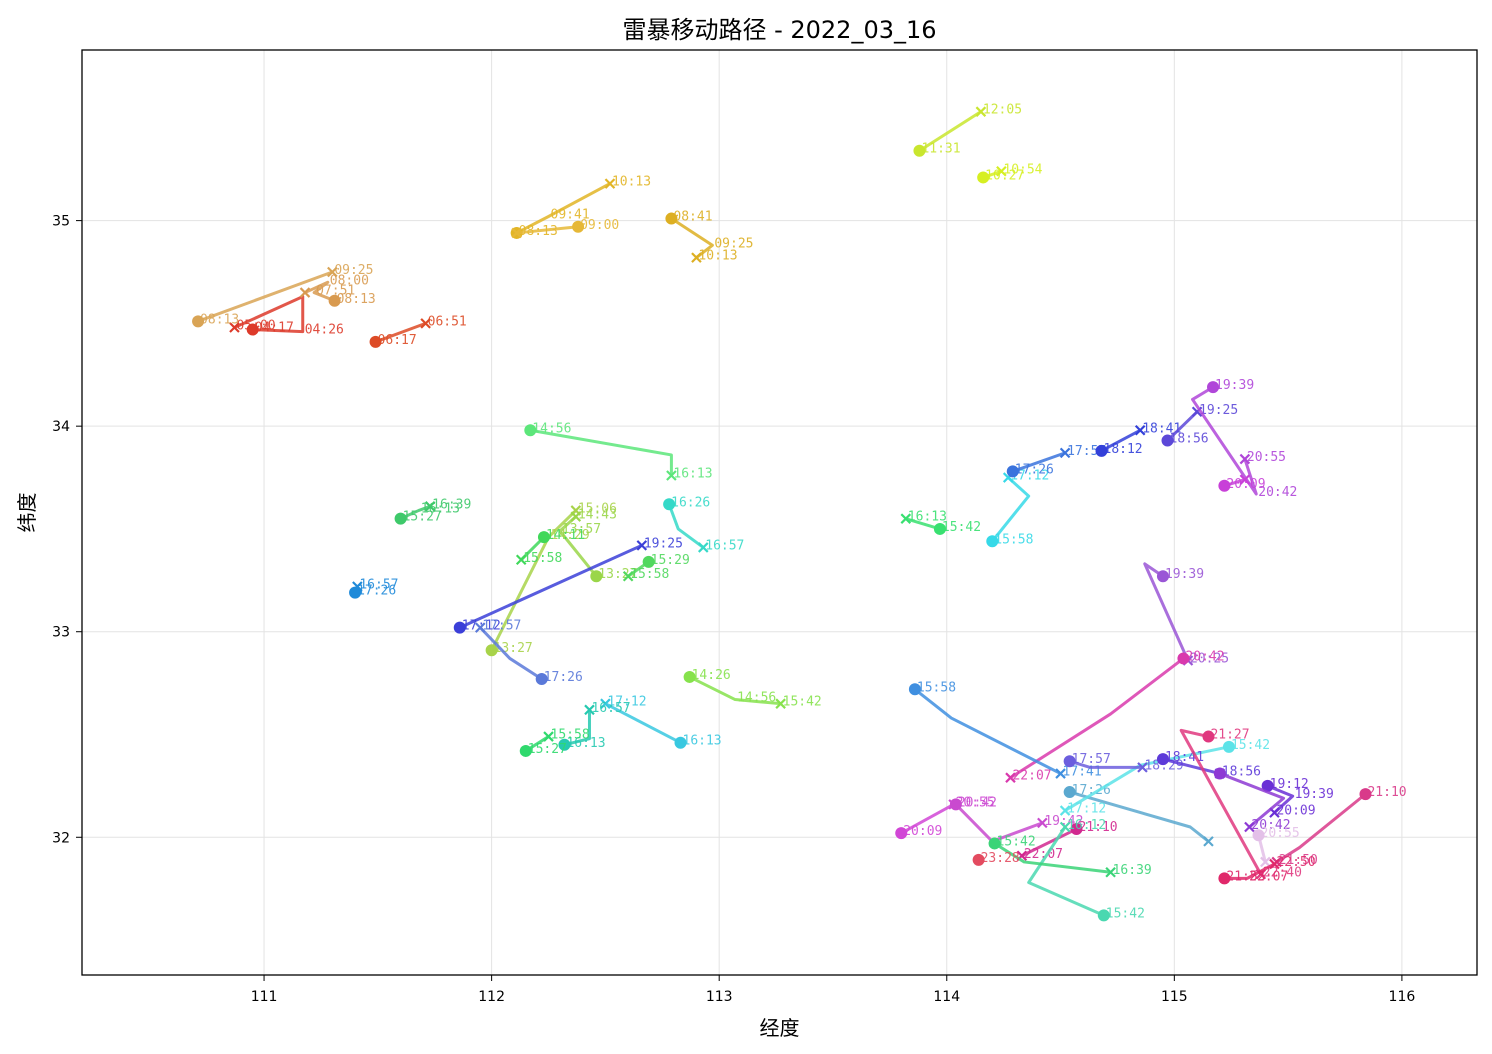  What do you see at coordinates (703, 524) in the screenshot?
I see `storm-track: 16:26 16:57` at bounding box center [703, 524].